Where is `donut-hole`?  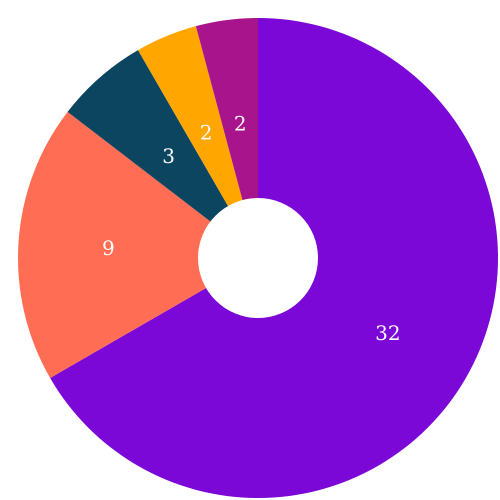
donut-hole is located at coordinates (258, 258).